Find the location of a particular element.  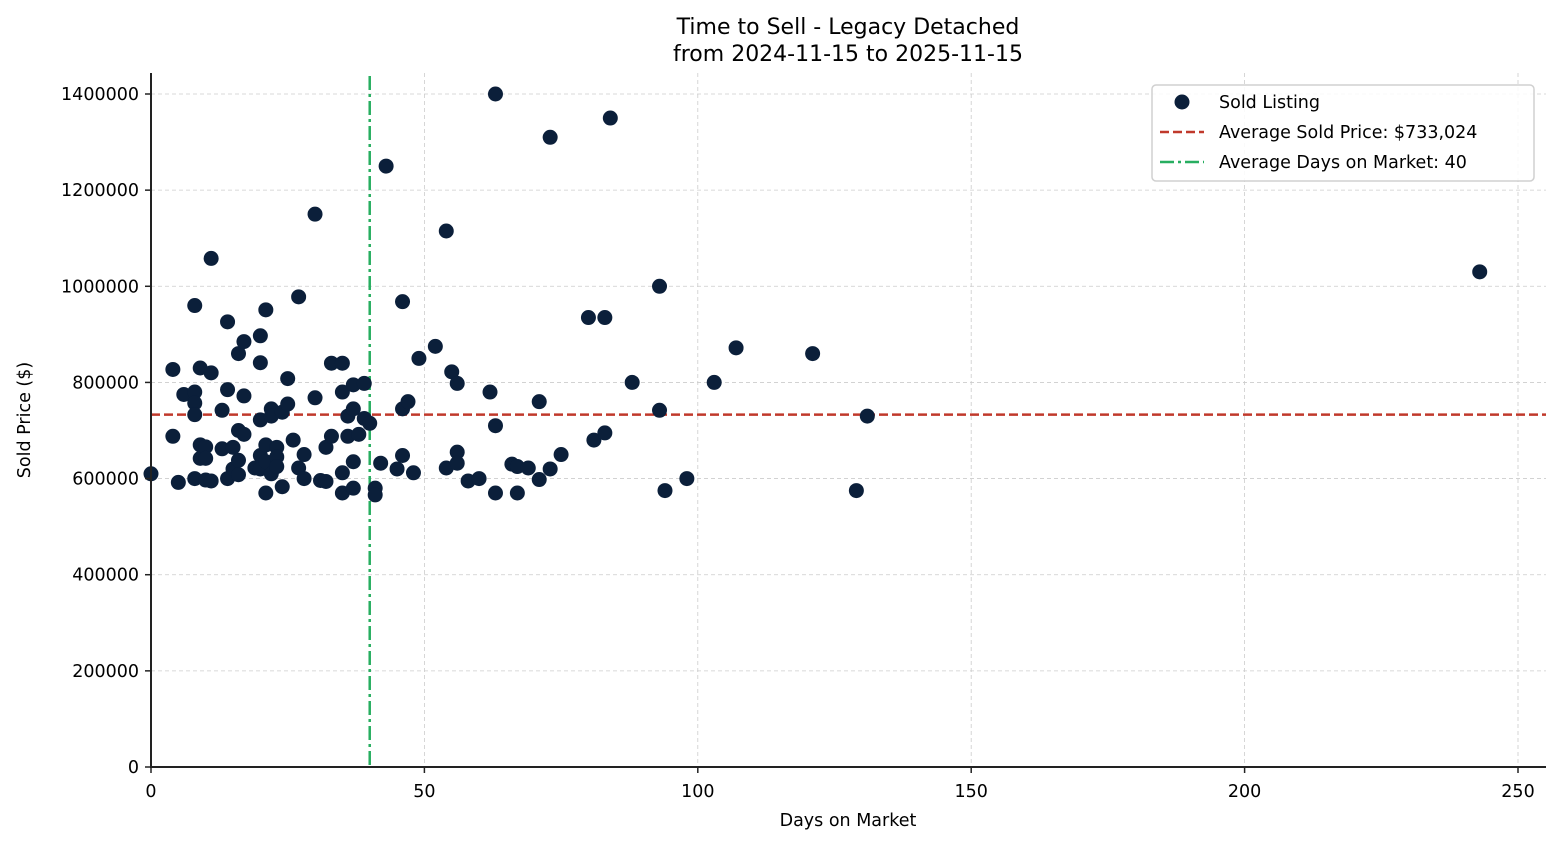

x-tick-label: 200 is located at coordinates (1244, 792).